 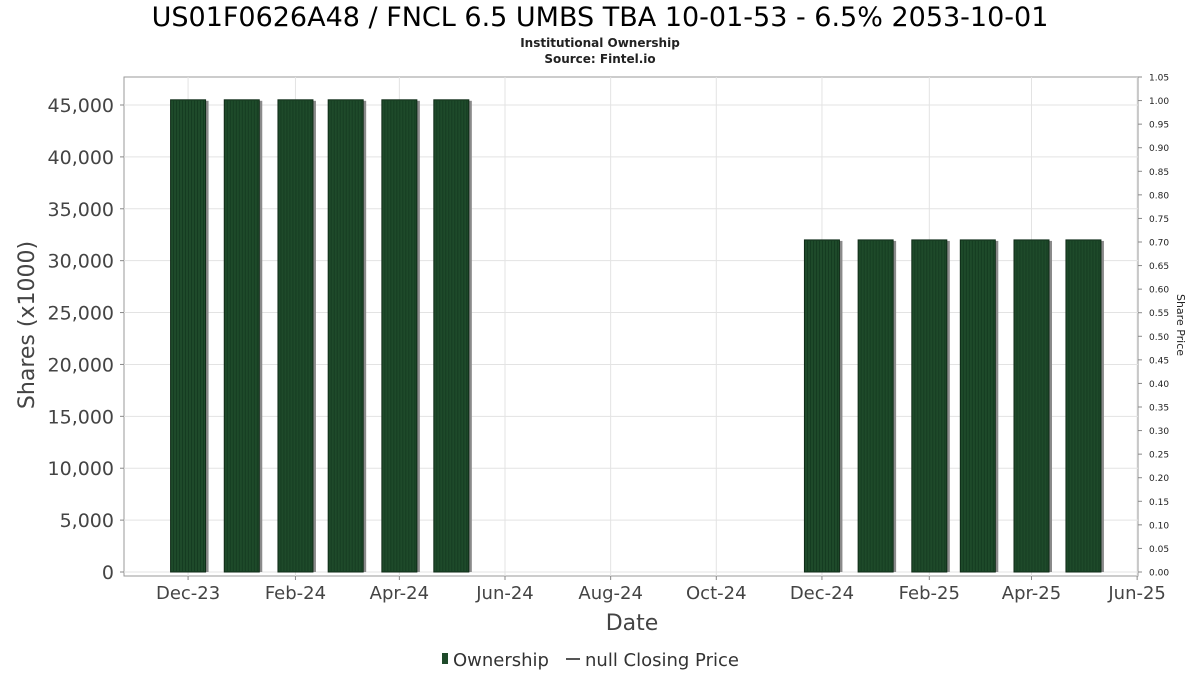 What do you see at coordinates (1159, 244) in the screenshot?
I see `y2-tick-label: 0.70` at bounding box center [1159, 244].